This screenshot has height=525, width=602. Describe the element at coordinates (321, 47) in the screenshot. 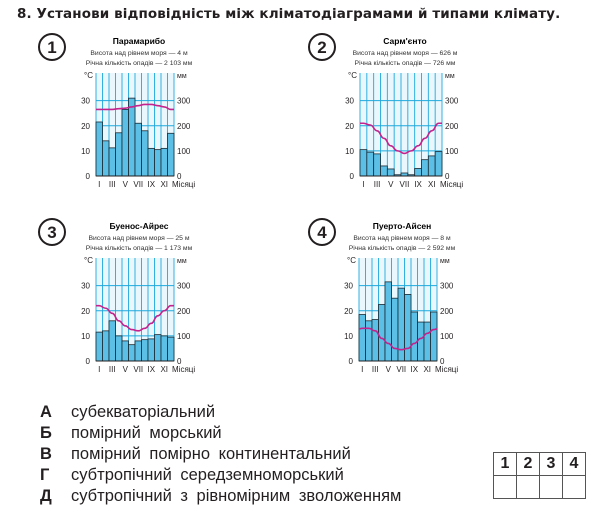

I see `chart-number: 2` at that location.